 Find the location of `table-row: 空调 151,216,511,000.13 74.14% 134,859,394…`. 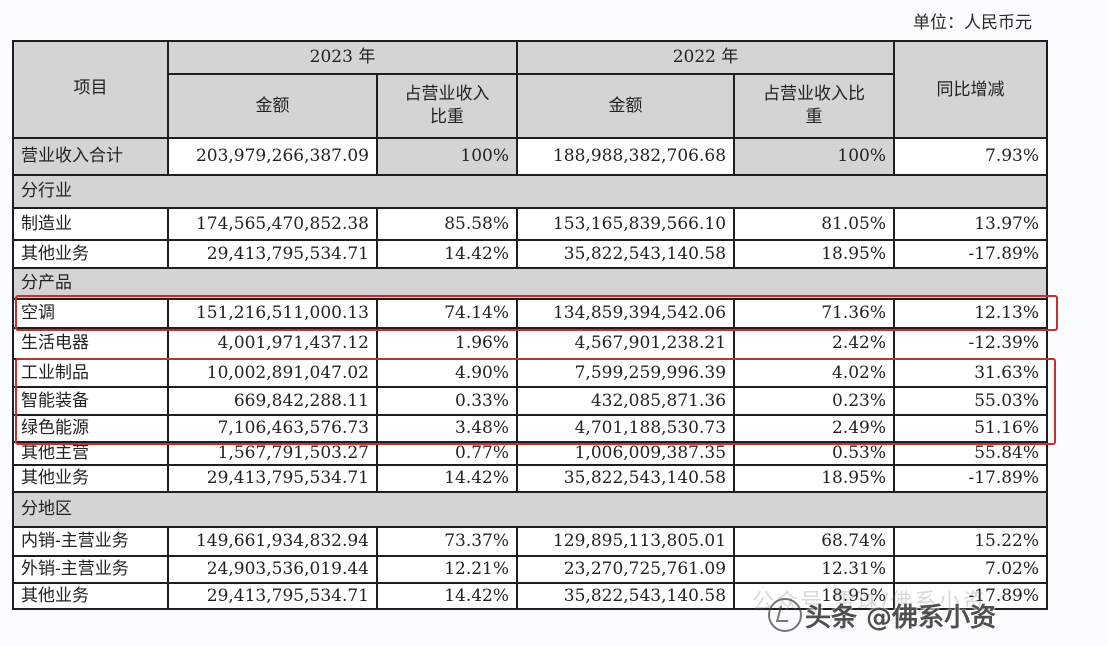

table-row: 空调 151,216,511,000.13 74.14% 134,859,394… is located at coordinates (530, 313).